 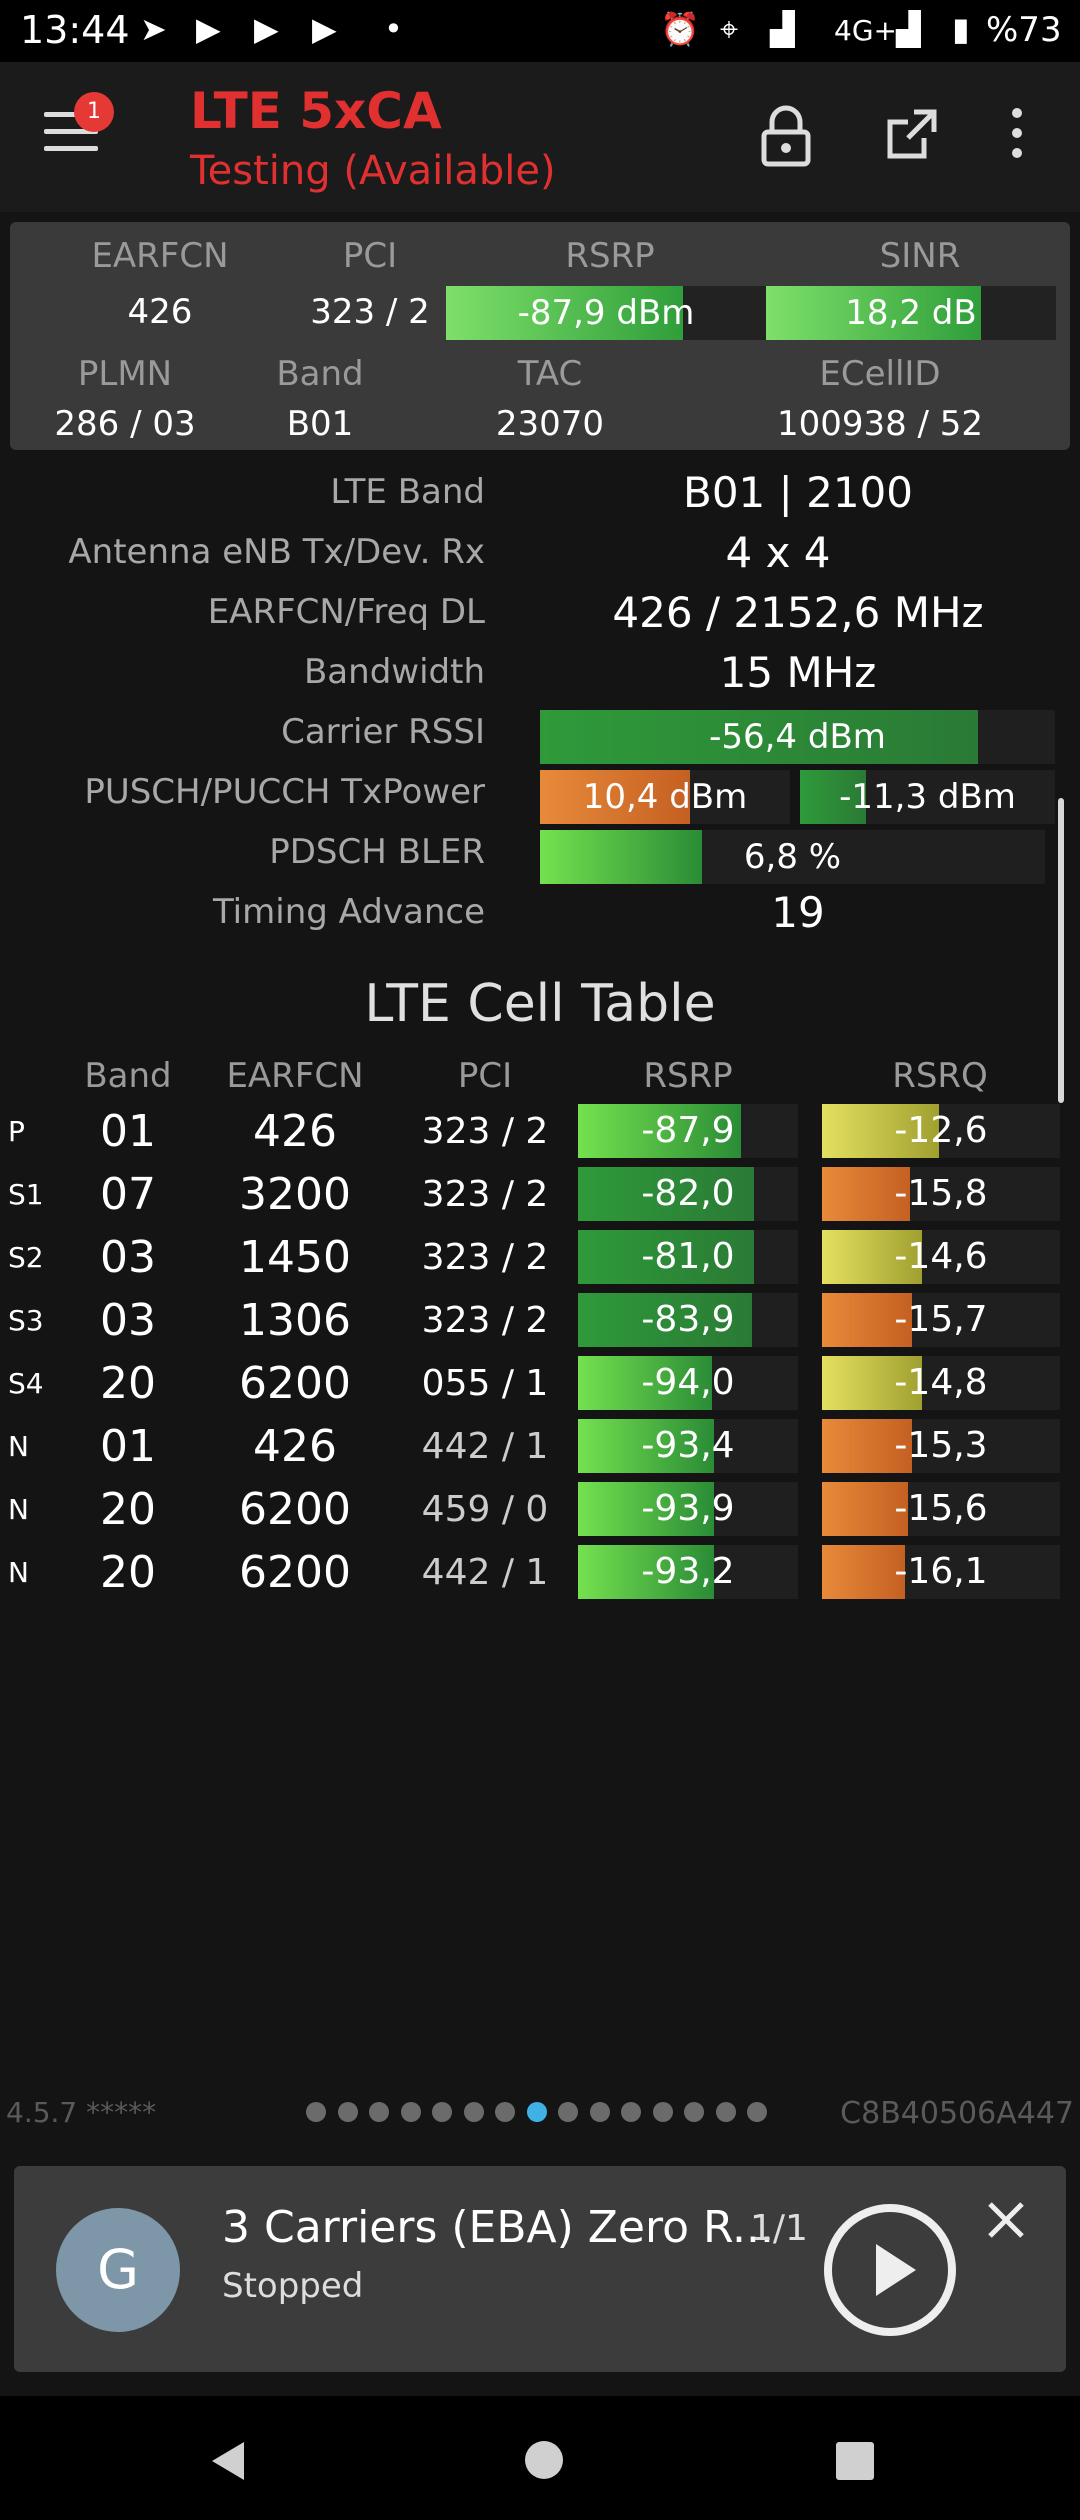 What do you see at coordinates (346, 612) in the screenshot?
I see `earfcn-freq-label: EARFCN/Freq DL` at bounding box center [346, 612].